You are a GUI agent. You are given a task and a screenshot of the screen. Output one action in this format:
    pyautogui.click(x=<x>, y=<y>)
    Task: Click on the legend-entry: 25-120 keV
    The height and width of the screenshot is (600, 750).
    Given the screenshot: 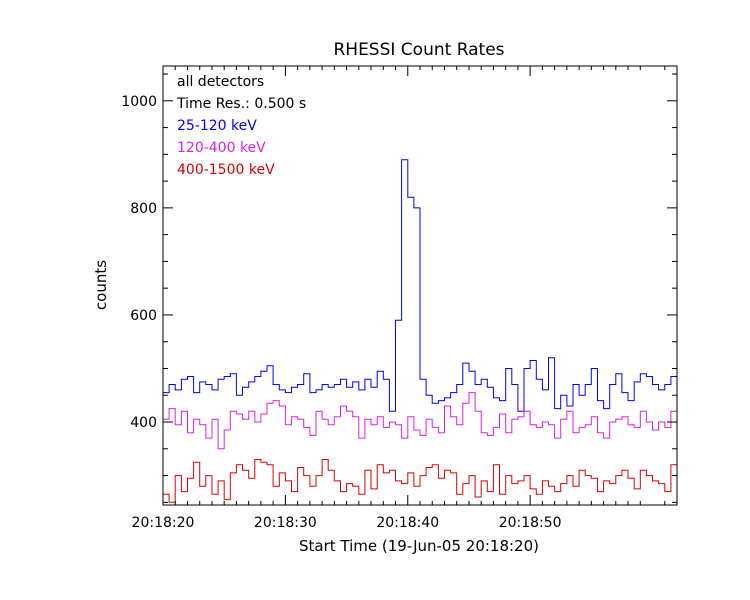 What is the action you would take?
    pyautogui.click(x=217, y=126)
    